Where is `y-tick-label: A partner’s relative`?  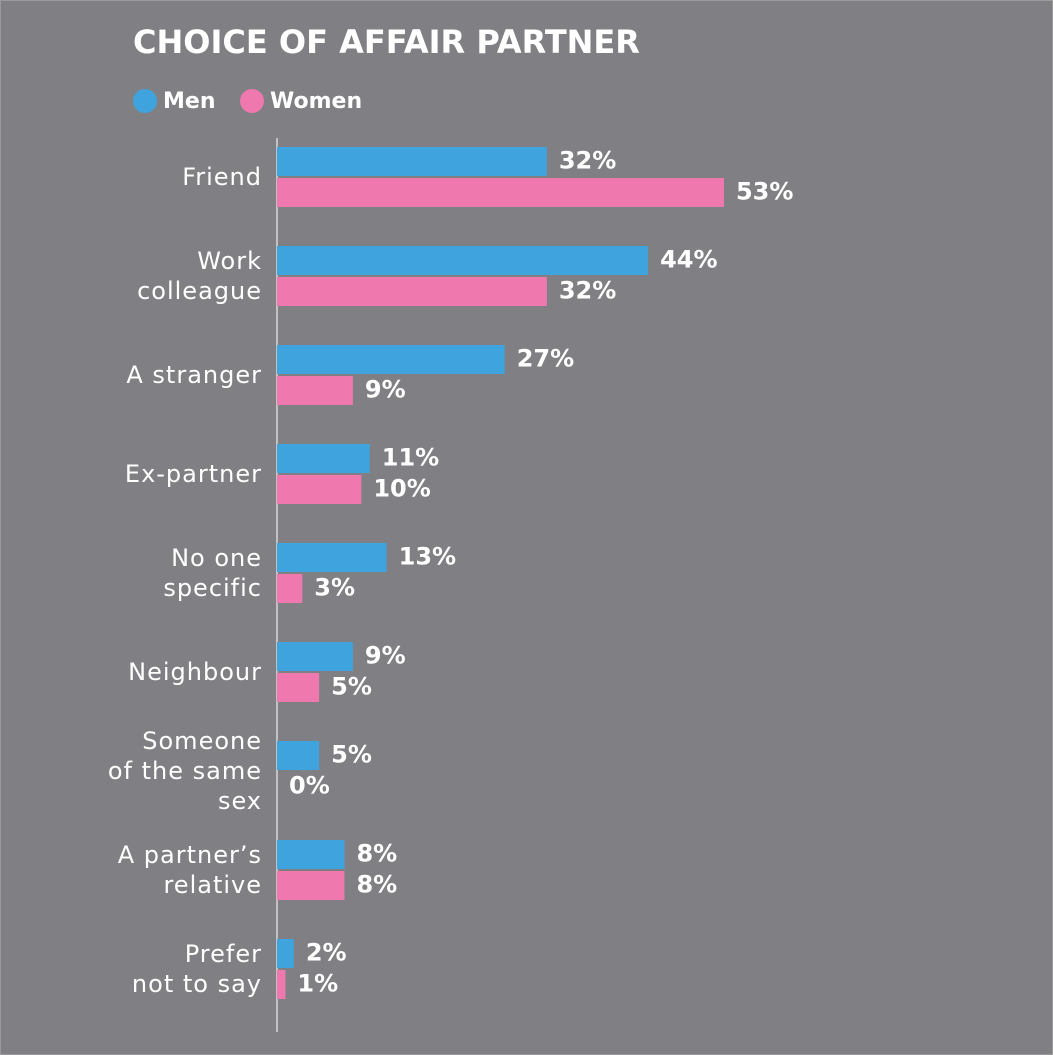 y-tick-label: A partner’s relative is located at coordinates (190, 870).